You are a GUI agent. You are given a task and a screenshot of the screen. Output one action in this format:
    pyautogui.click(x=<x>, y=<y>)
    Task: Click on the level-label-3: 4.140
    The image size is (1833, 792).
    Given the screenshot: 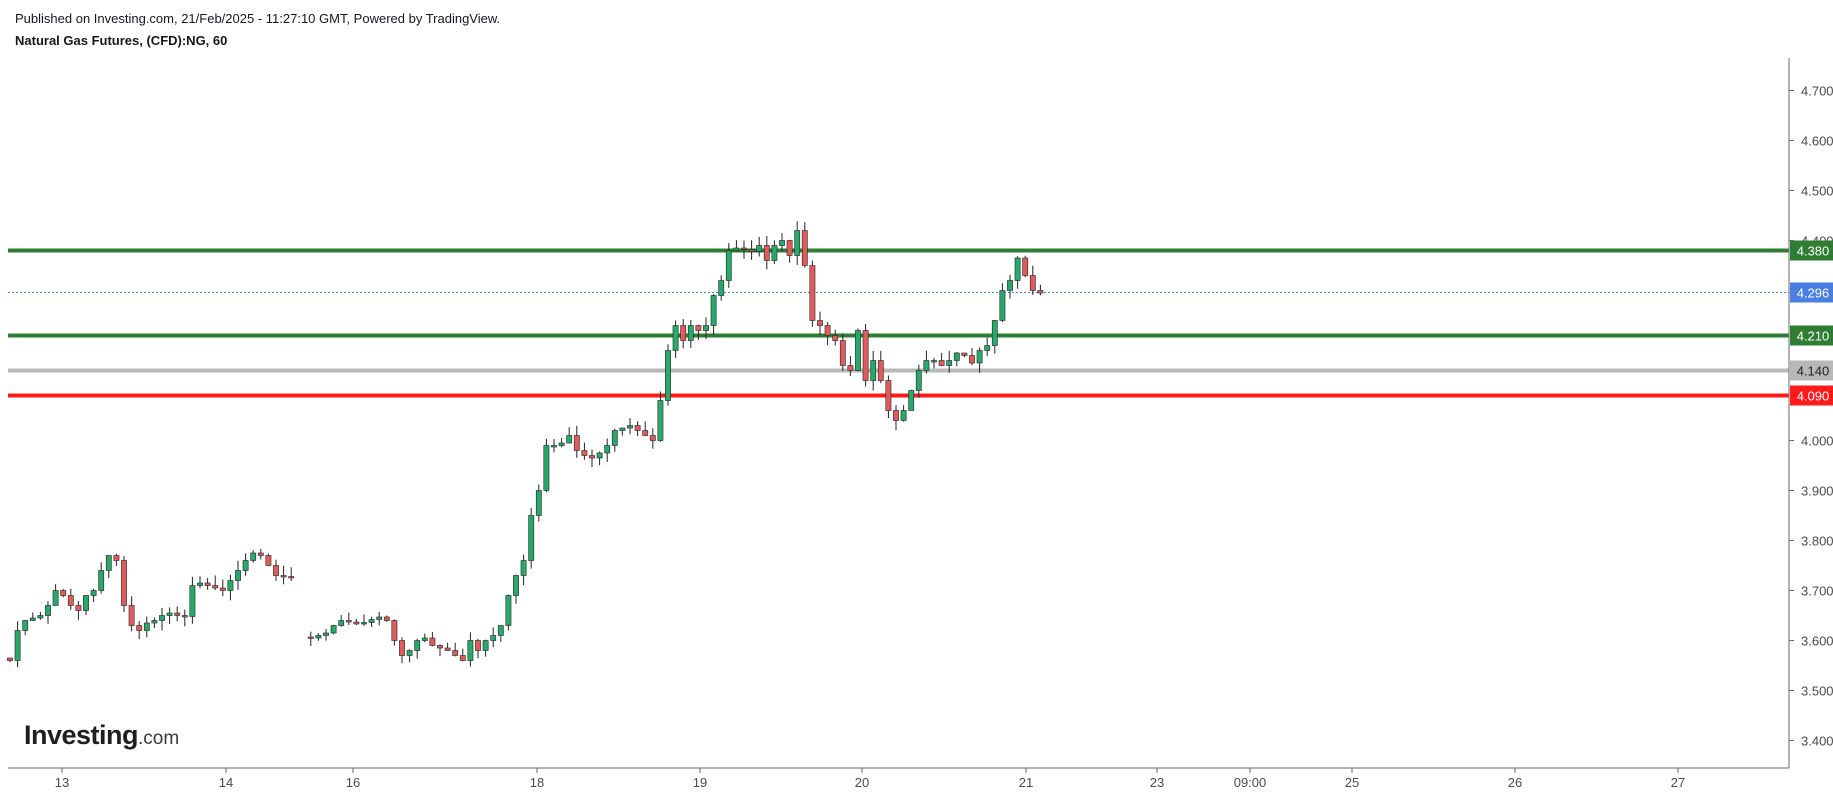 What is the action you would take?
    pyautogui.click(x=1813, y=371)
    